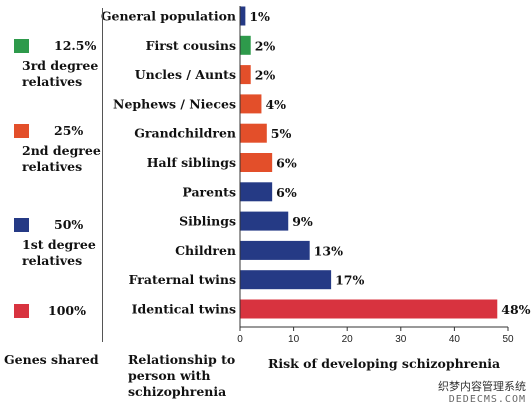 The image size is (532, 410). I want to click on category-label: First cousins, so click(191, 45).